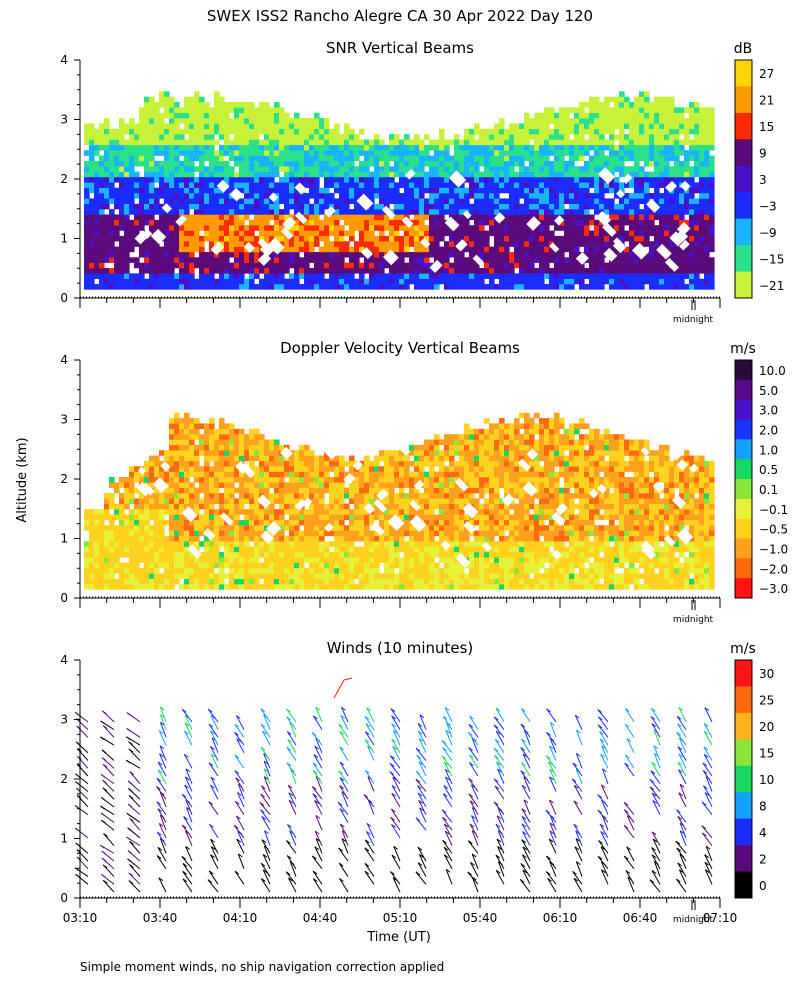 The height and width of the screenshot is (1000, 800). Describe the element at coordinates (320, 918) in the screenshot. I see `x-tick-label: 04:40` at that location.